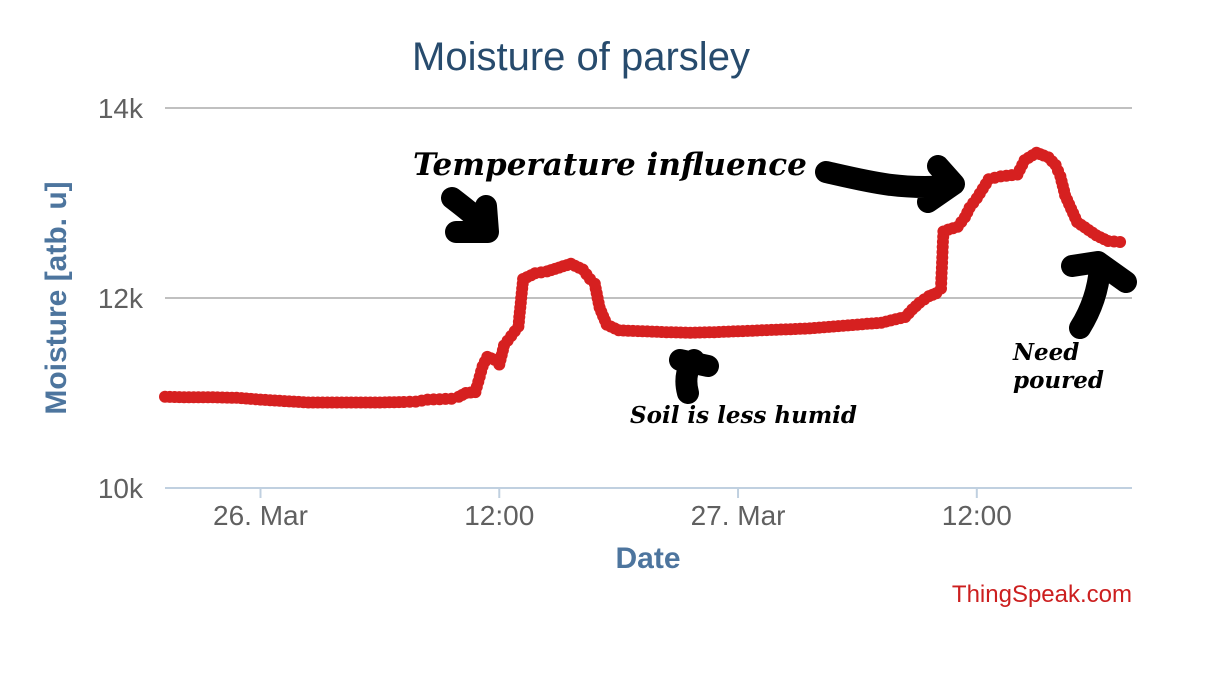 The image size is (1210, 680). What do you see at coordinates (1045, 352) in the screenshot?
I see `annotation-need-line1: Need` at bounding box center [1045, 352].